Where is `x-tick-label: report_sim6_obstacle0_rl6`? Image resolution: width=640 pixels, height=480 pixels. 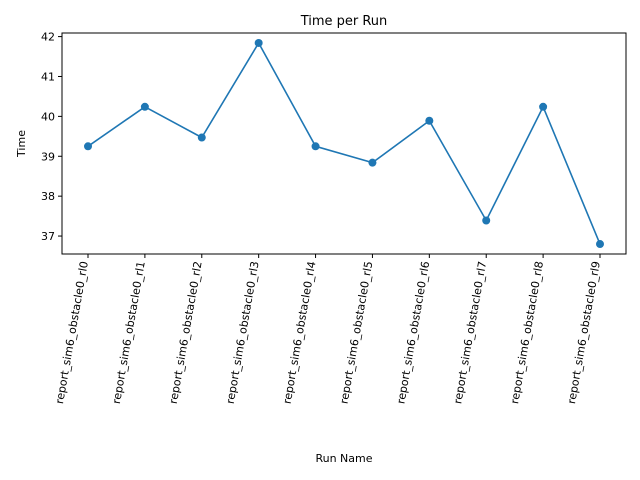
x-tick-label: report_sim6_obstacle0_rl6 is located at coordinates (413, 332).